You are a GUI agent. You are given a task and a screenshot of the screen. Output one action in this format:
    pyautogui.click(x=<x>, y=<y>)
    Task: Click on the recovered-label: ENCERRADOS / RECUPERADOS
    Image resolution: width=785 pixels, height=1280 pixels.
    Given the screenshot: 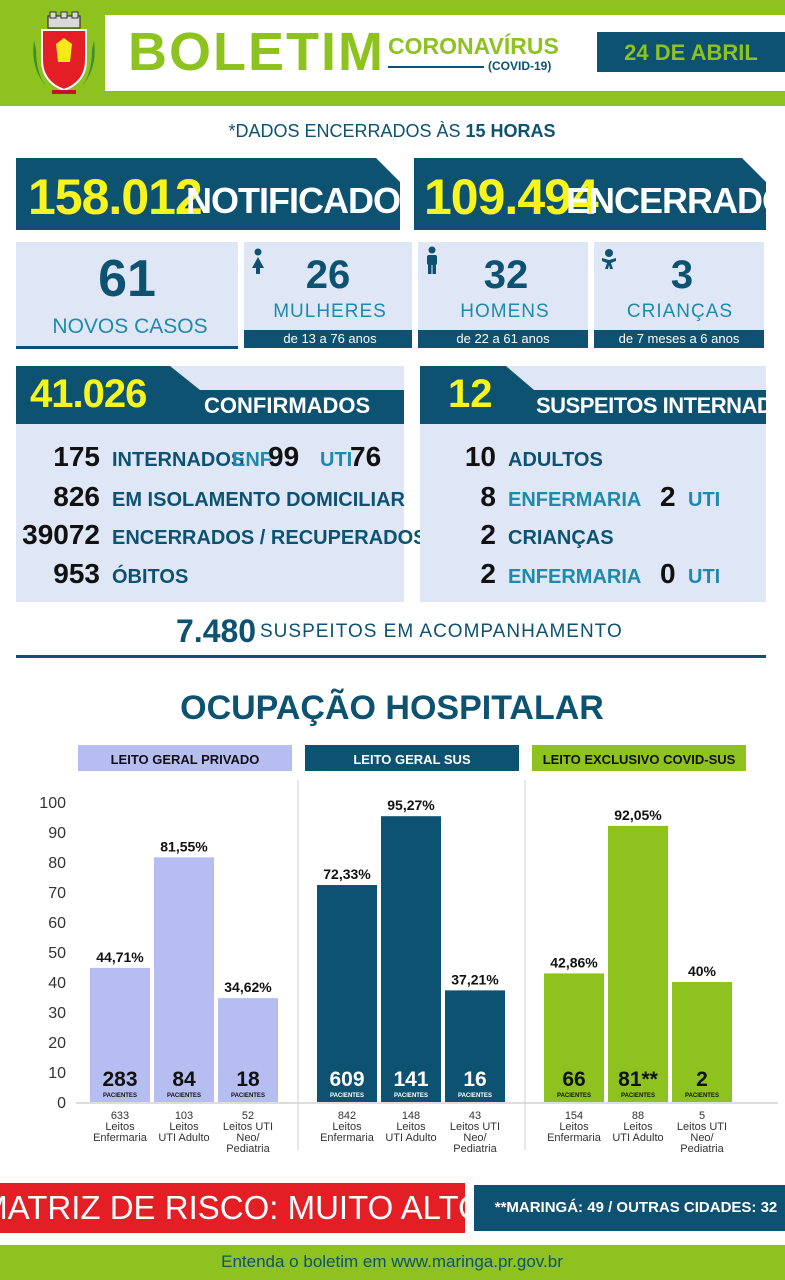 What is the action you would take?
    pyautogui.click(x=269, y=538)
    